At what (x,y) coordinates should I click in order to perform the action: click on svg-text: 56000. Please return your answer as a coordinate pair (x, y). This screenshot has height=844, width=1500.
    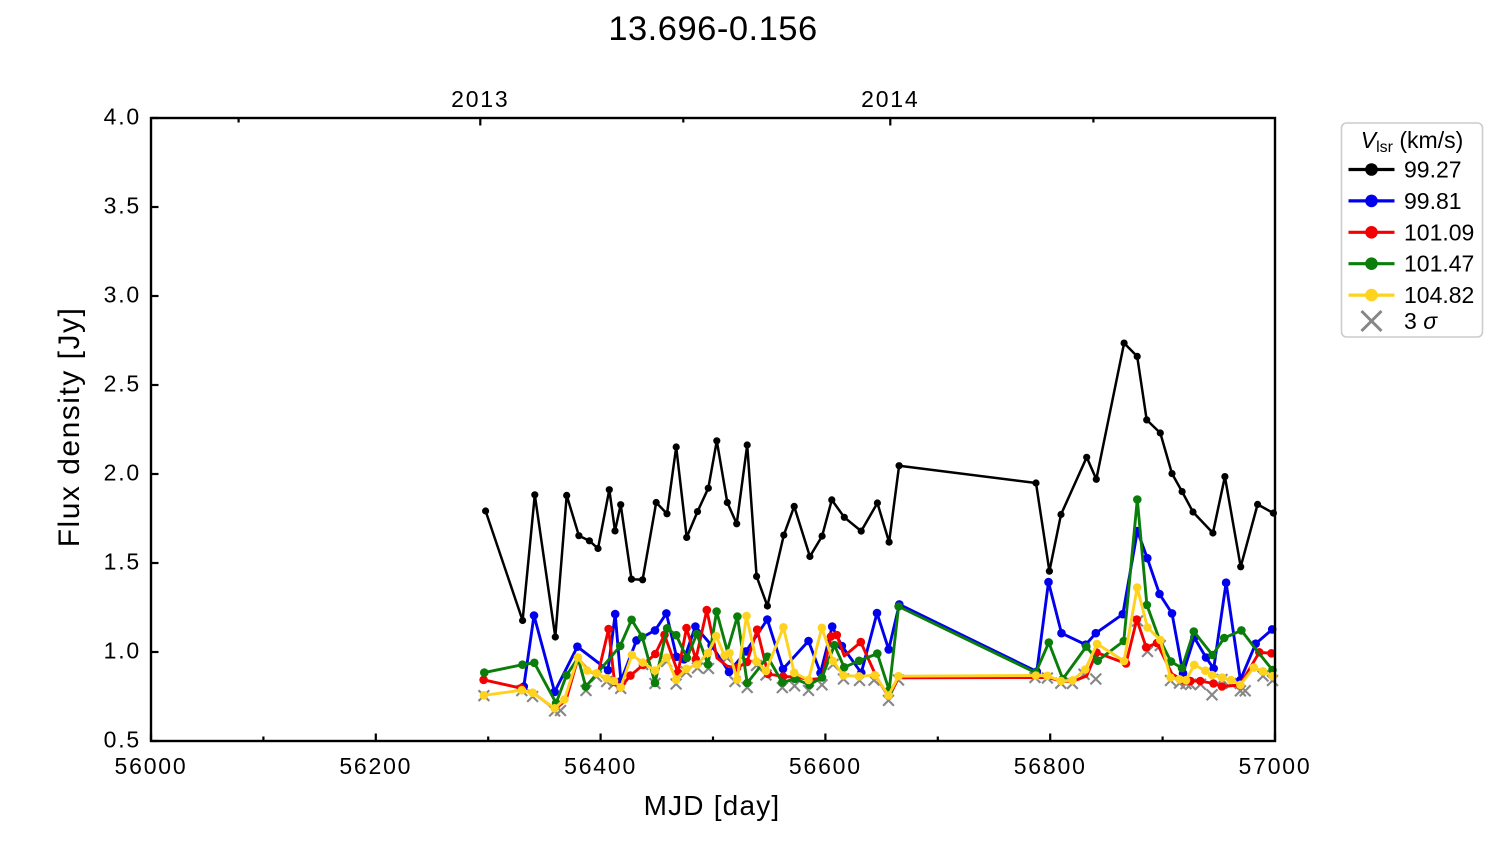
    Looking at the image, I should click on (151, 766).